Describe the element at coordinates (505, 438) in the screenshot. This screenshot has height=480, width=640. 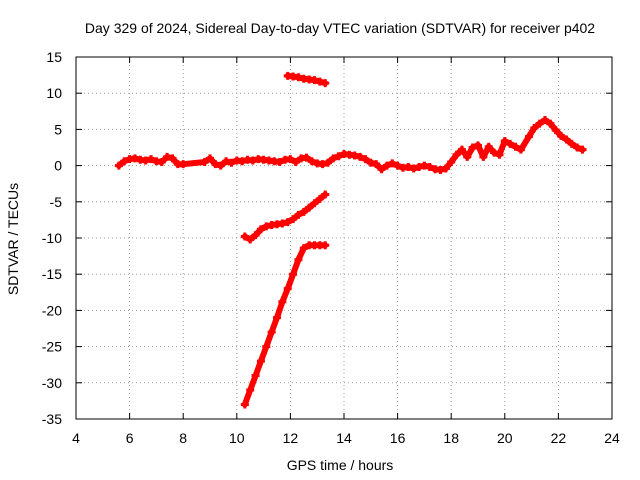
I see `x-tick-label: 20` at that location.